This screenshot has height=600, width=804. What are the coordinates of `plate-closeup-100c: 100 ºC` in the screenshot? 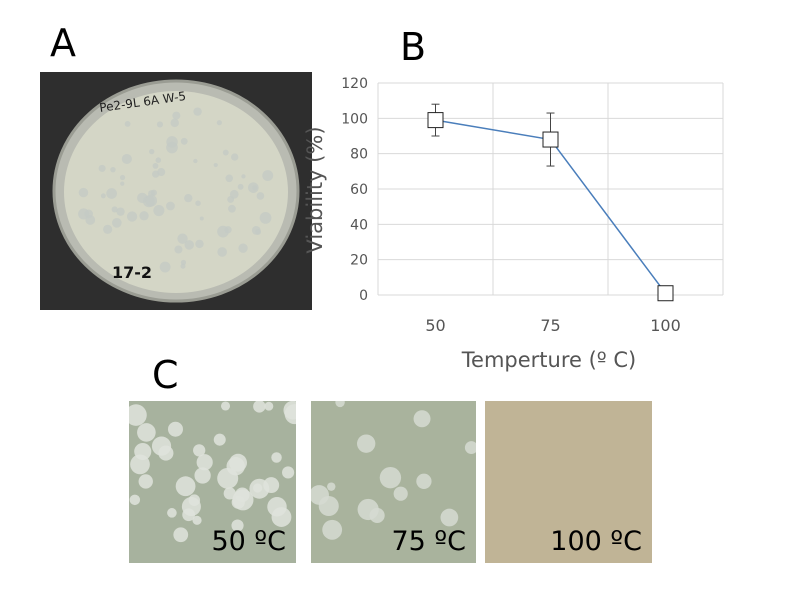 It's located at (568, 482).